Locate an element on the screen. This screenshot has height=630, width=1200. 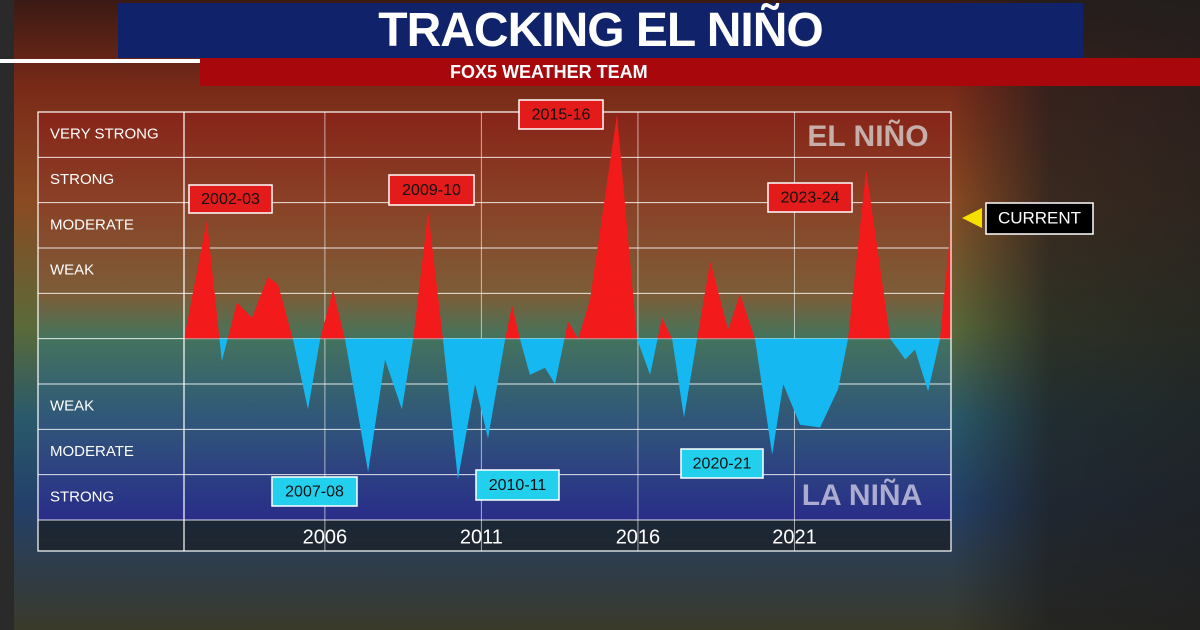
la-nina-title: LA NIÑA is located at coordinates (862, 495).